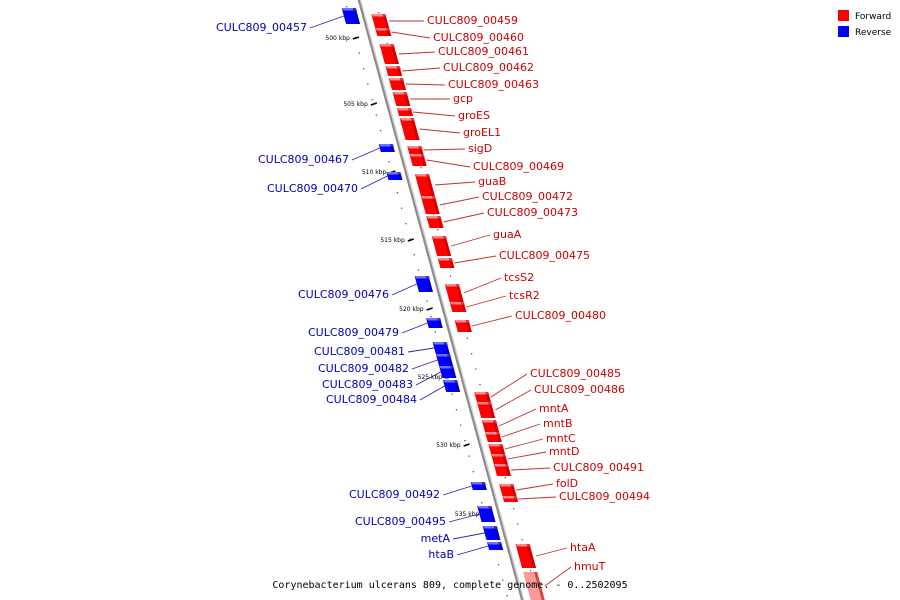 This screenshot has height=600, width=900. I want to click on gene-label-mntC: mntC, so click(561, 438).